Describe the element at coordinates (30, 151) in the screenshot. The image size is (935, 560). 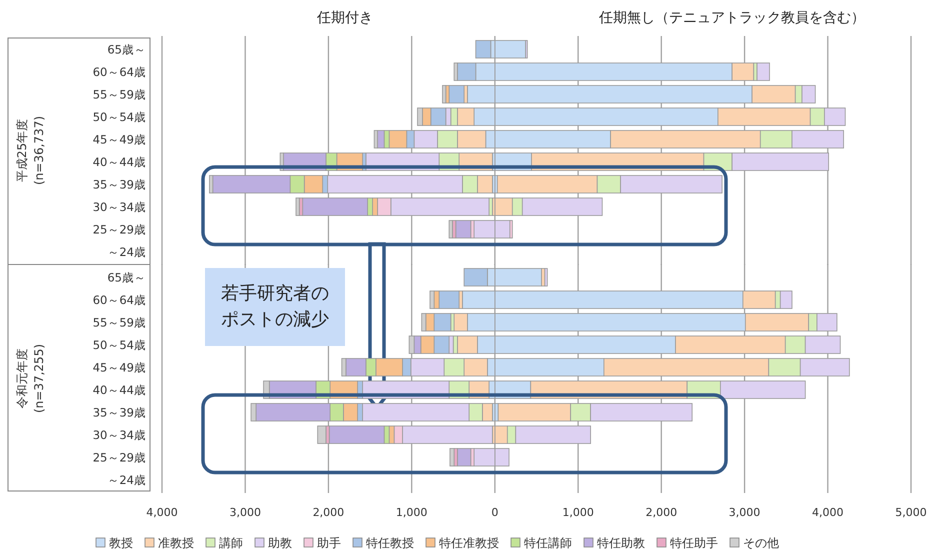
I see `y-axis-title: 平成25年度 (n=36,737)` at that location.